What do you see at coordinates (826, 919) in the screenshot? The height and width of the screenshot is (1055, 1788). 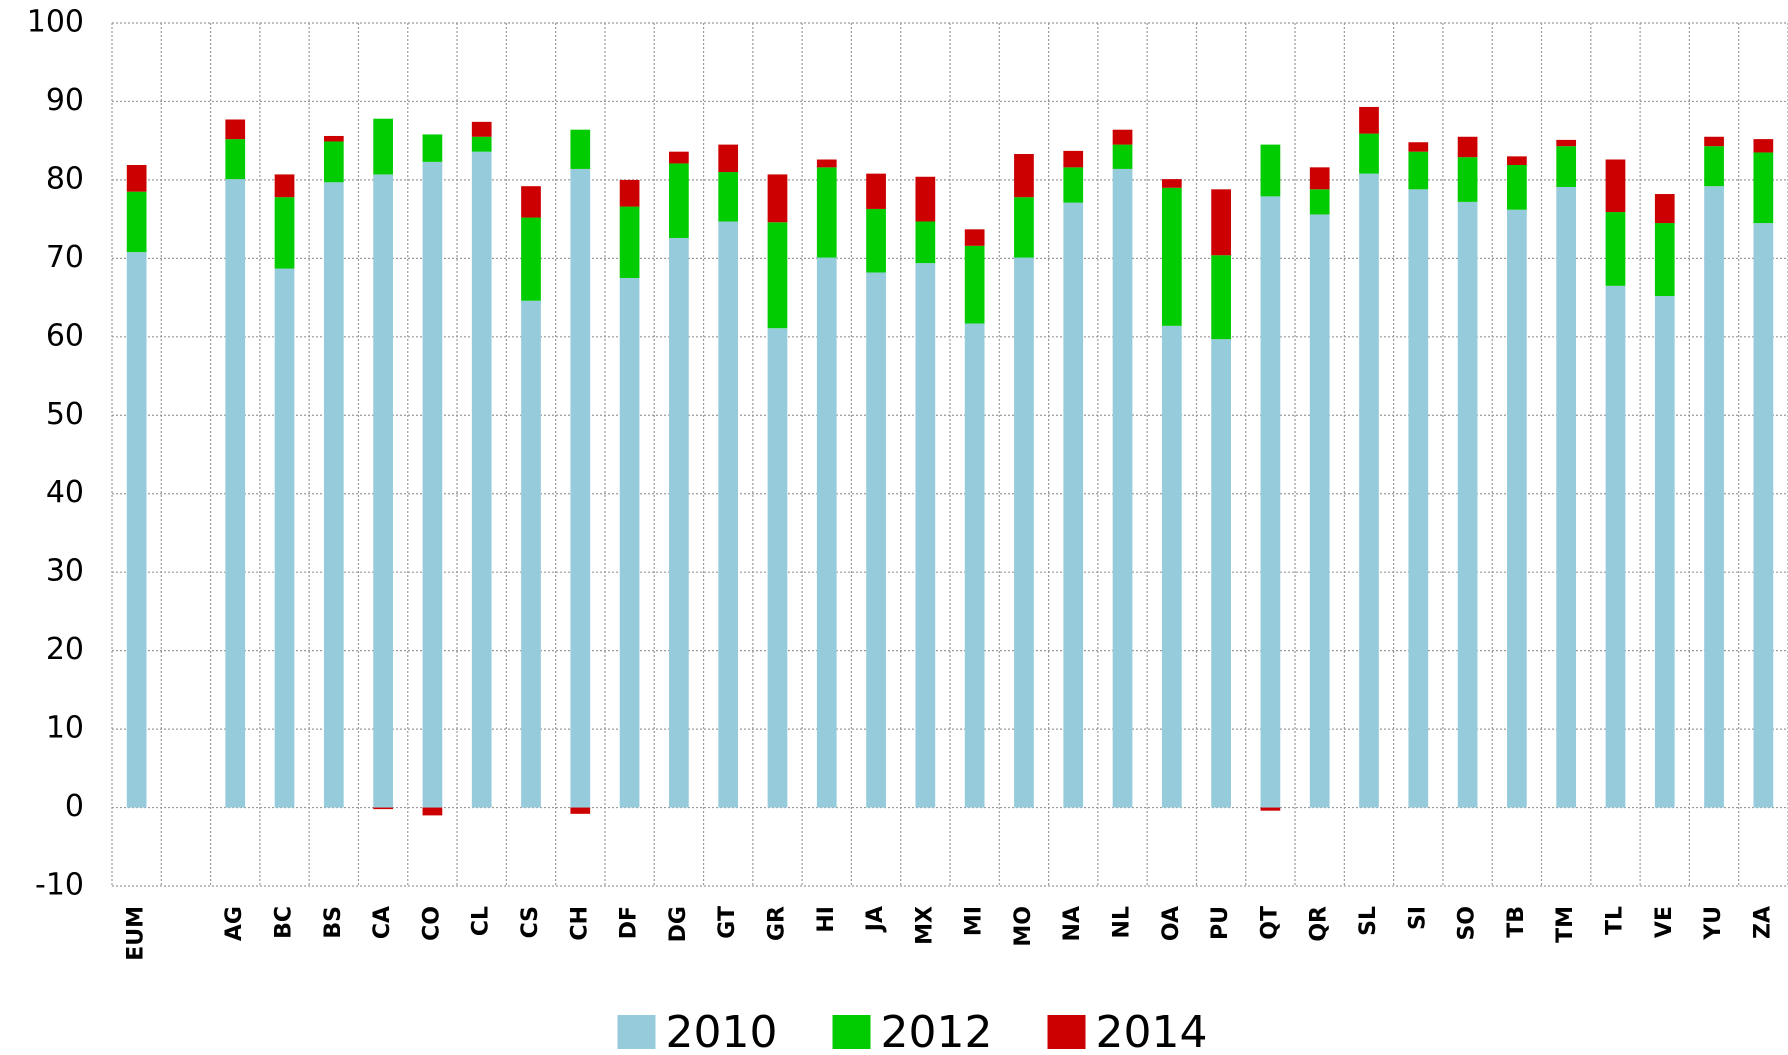 I see `x-tick-label: HI` at bounding box center [826, 919].